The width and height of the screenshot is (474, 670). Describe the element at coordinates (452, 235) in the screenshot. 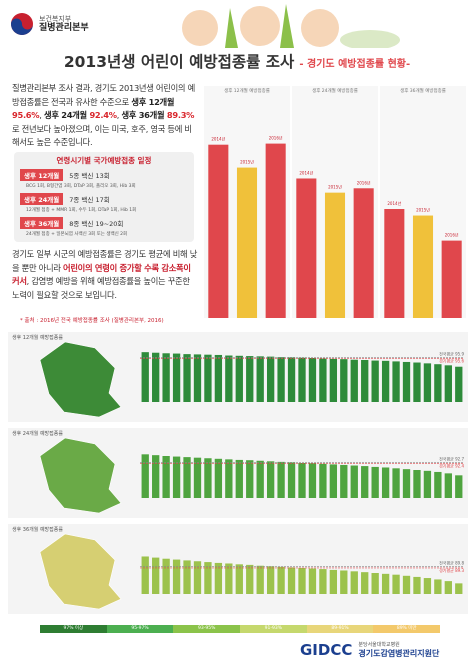

I see `x-tick-label: 2016년` at that location.